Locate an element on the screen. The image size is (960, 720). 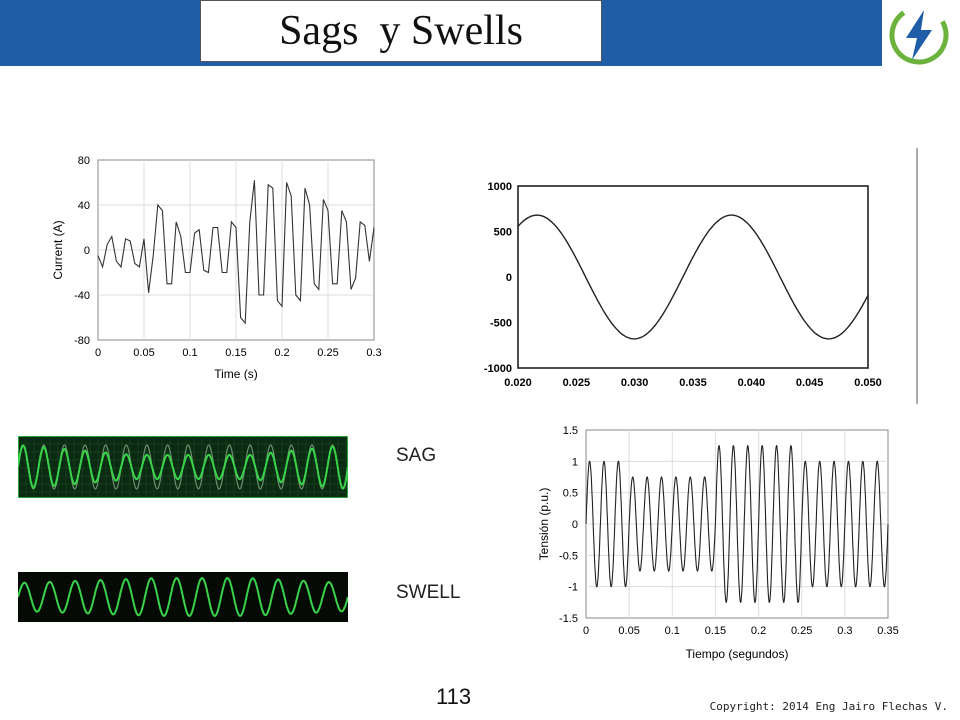
y-axis-label: Tensión (p.u.) is located at coordinates (544, 524).